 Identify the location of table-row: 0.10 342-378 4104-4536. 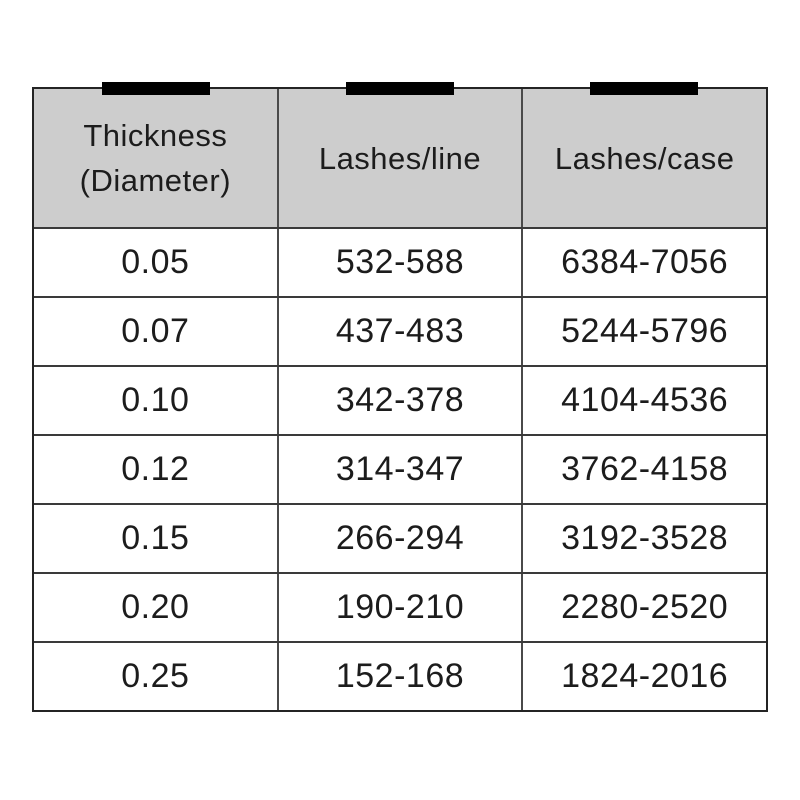
(400, 401).